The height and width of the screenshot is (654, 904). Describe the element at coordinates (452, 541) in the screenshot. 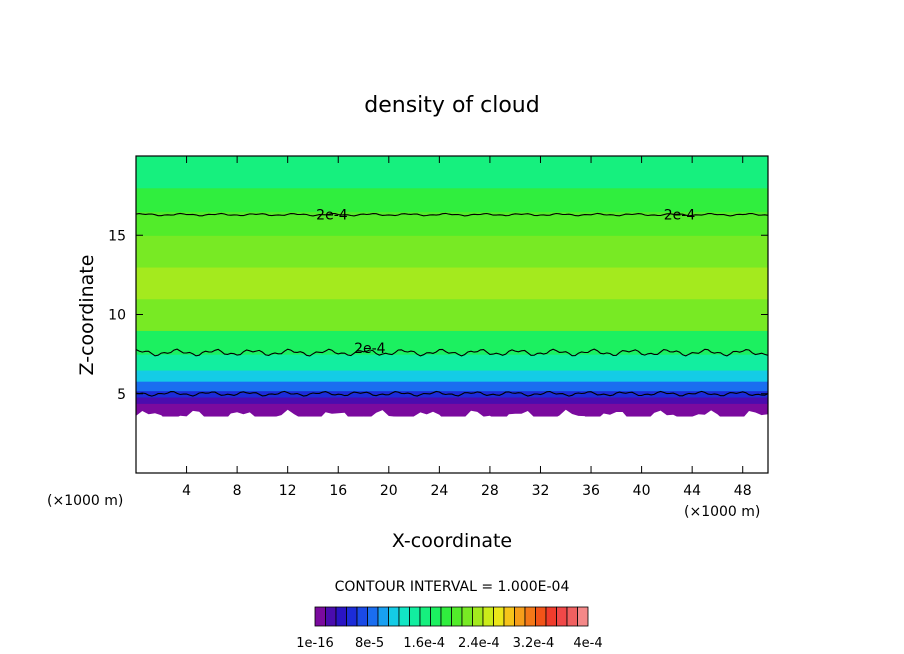

I see `x-axis-label: X-coordinate` at that location.